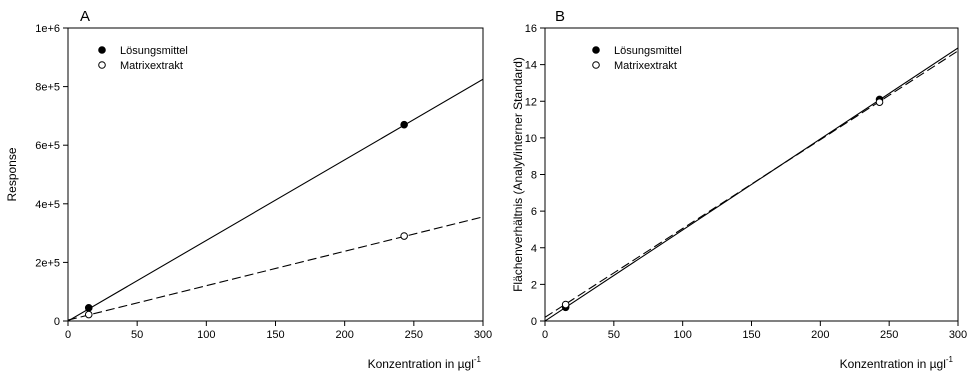 The width and height of the screenshot is (968, 378). What do you see at coordinates (47, 146) in the screenshot?
I see `y-tick-label: 6e+5` at bounding box center [47, 146].